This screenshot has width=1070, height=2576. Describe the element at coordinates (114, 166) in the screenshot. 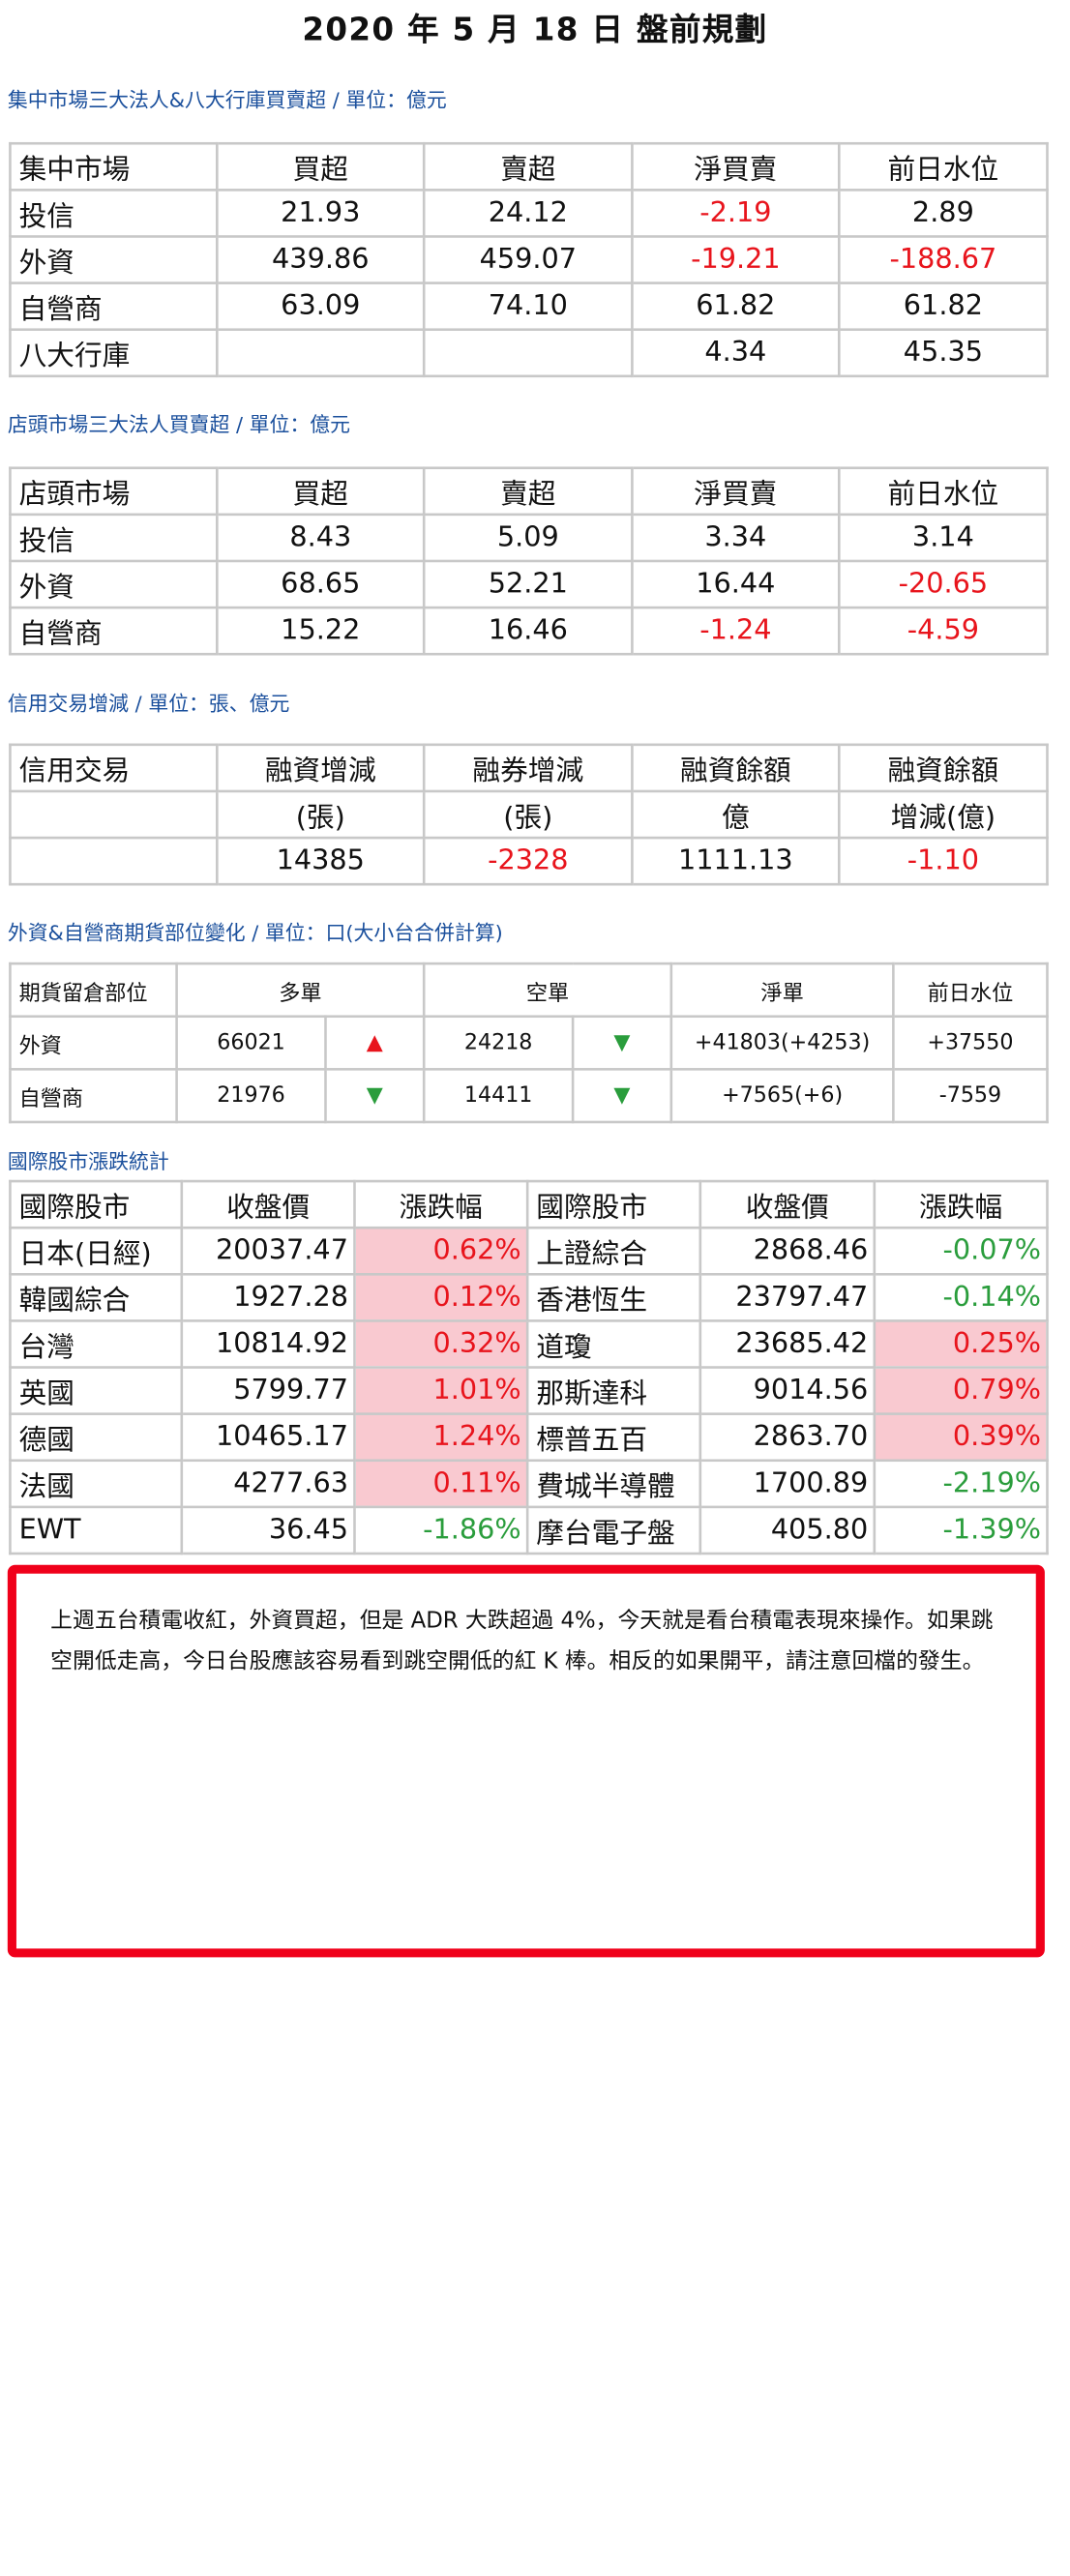

I see `column-header: 集中市場` at that location.